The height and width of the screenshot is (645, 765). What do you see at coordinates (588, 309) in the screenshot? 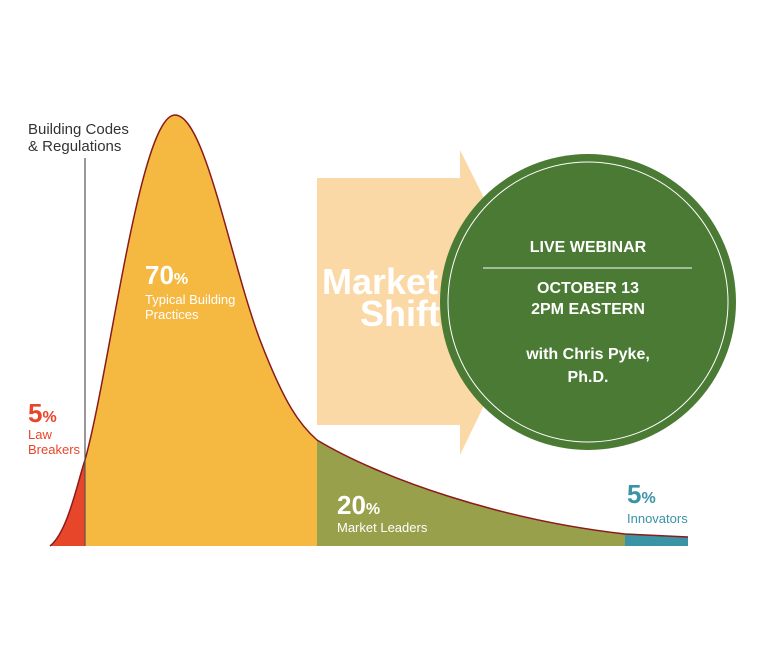
I see `webinar-time: 2PM EASTERN` at bounding box center [588, 309].